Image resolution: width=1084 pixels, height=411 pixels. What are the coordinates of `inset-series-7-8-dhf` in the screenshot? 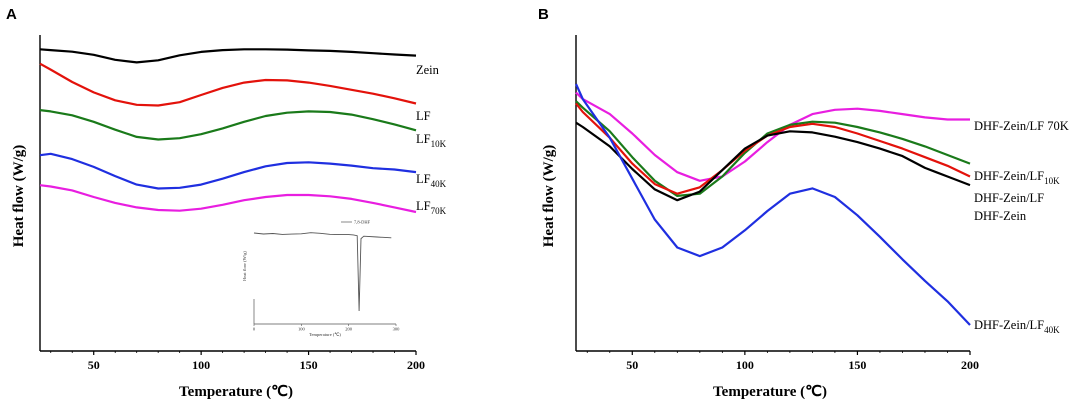 It's located at (322, 272).